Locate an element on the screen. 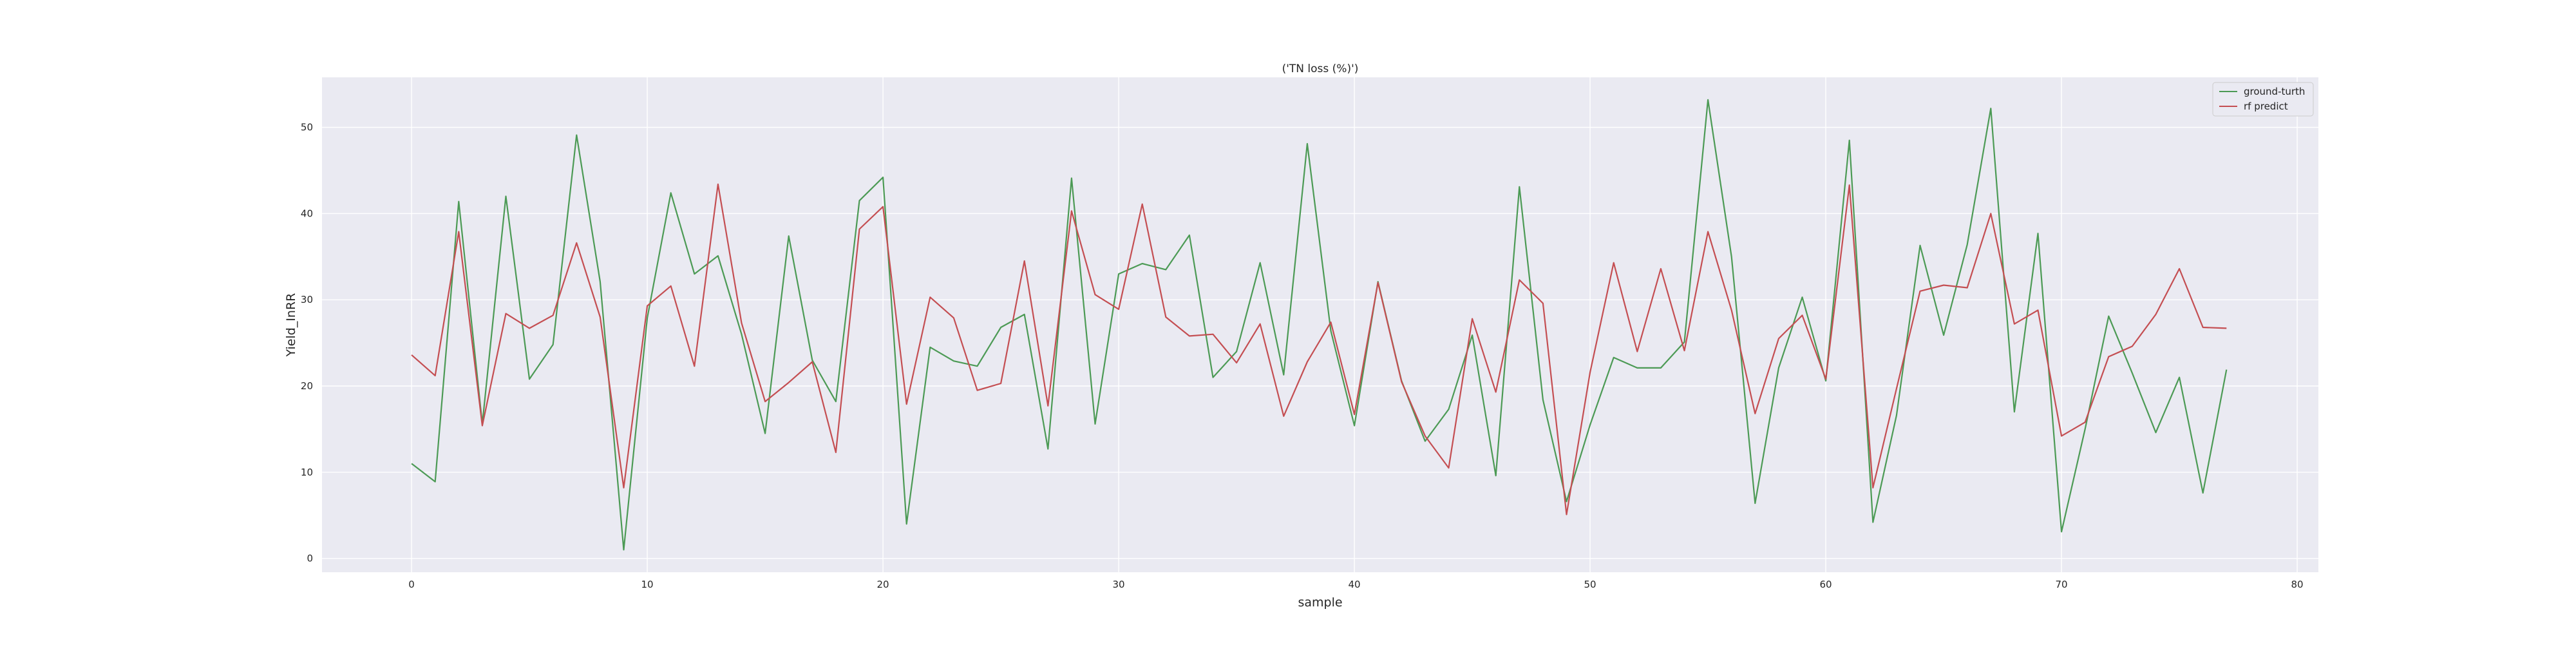 The width and height of the screenshot is (2576, 647). x-tick-label: 50 is located at coordinates (1590, 584).